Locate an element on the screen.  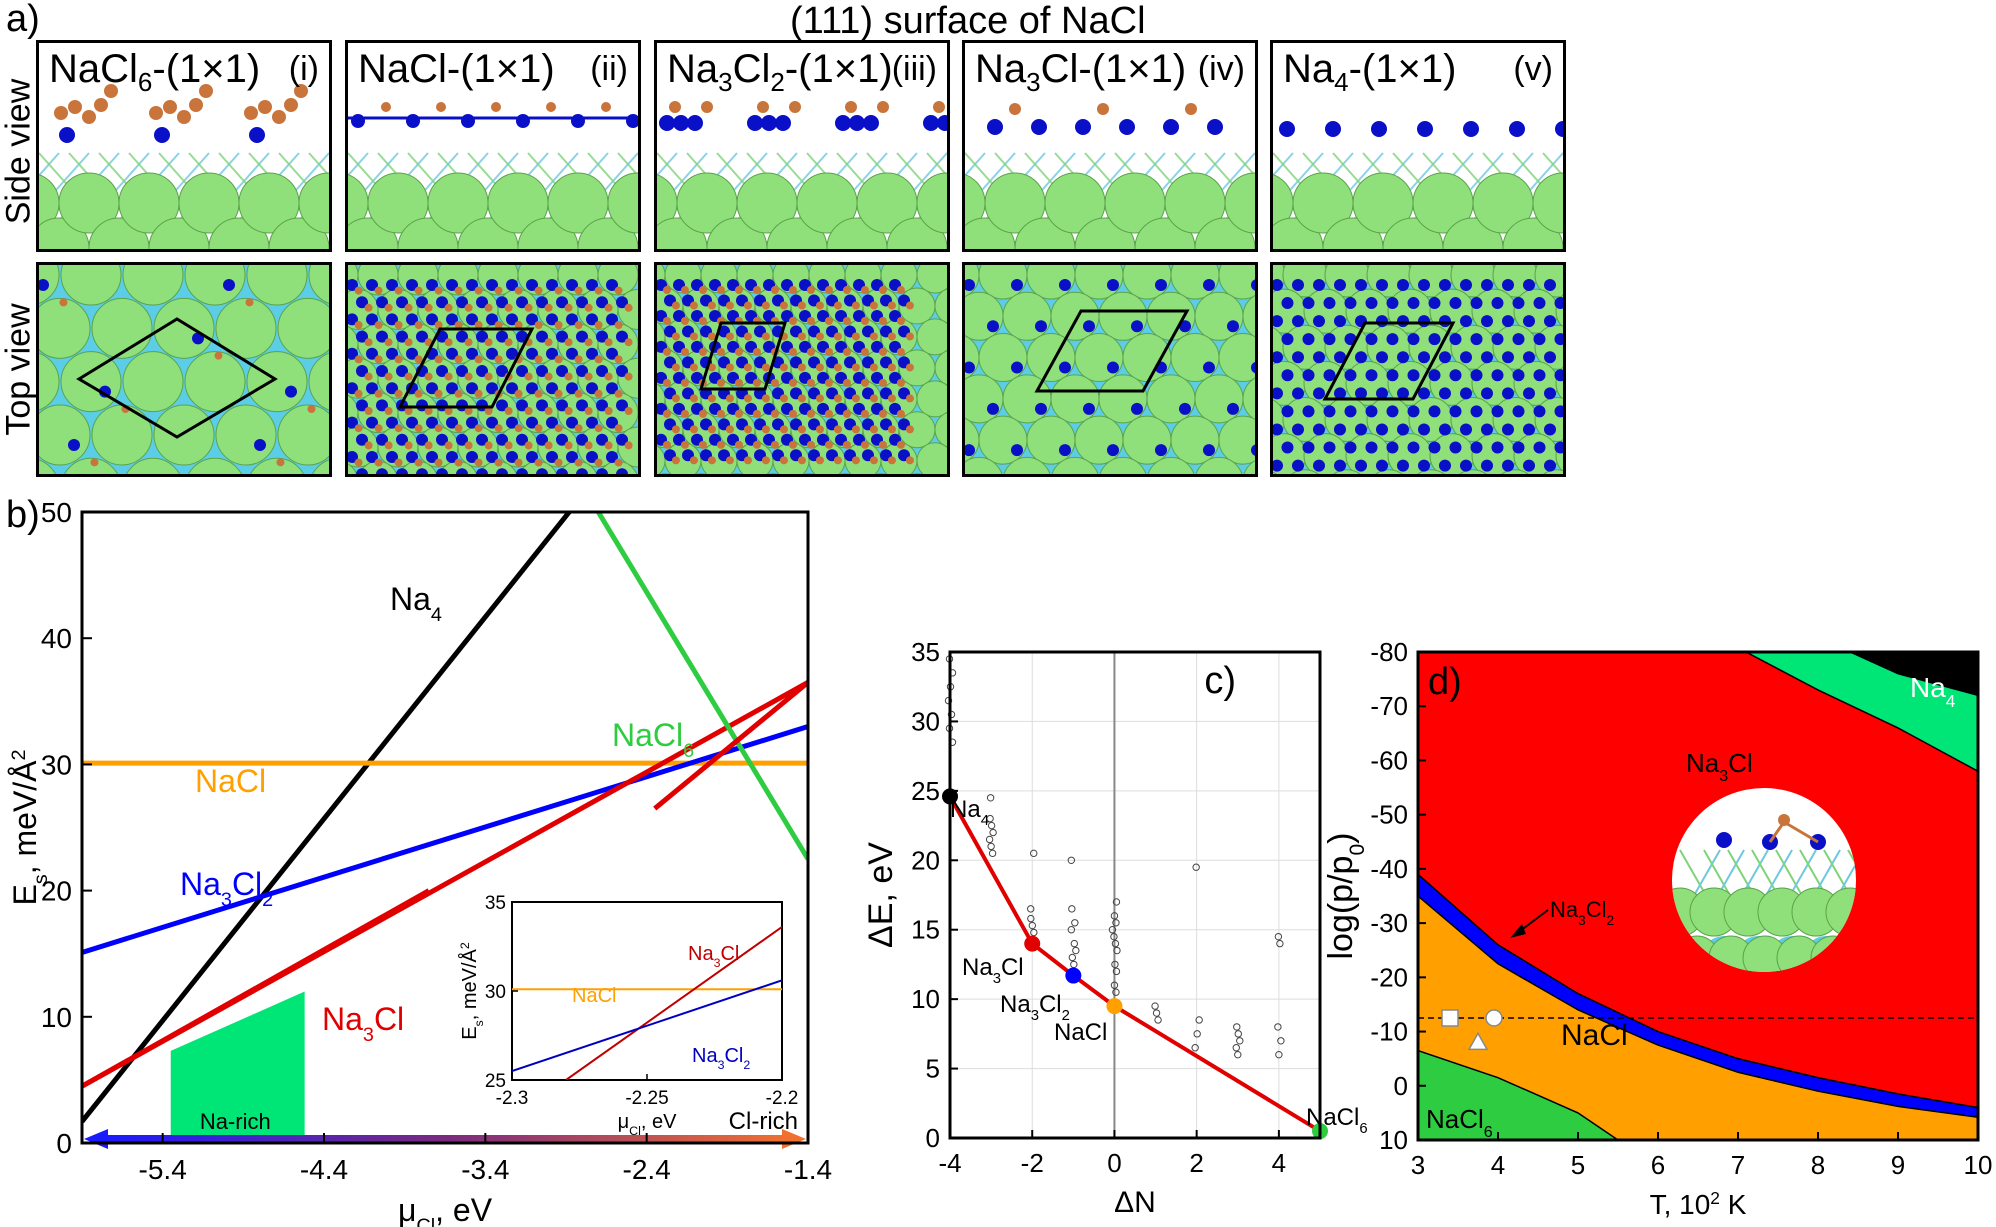
y-tick-label: 10 is located at coordinates (925, 999).